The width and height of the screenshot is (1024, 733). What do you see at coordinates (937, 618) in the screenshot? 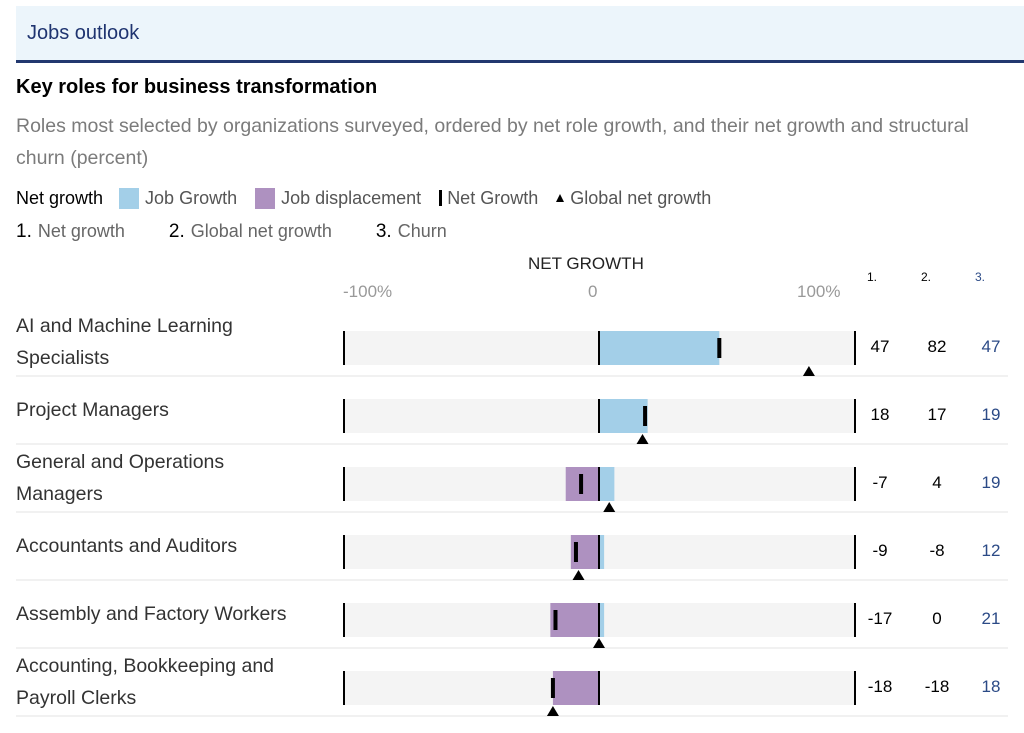
I see `value-global: 0` at bounding box center [937, 618].